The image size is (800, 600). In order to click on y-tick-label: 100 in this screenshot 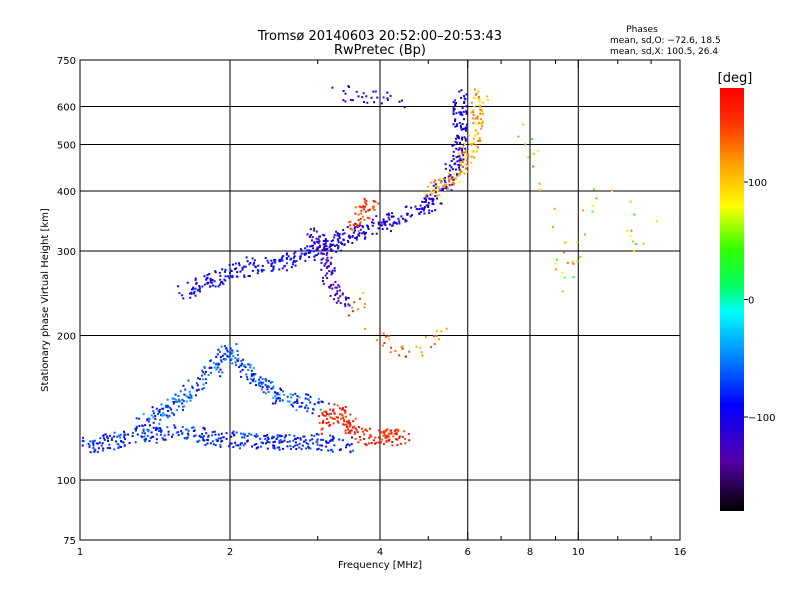, I will do `click(66, 481)`.